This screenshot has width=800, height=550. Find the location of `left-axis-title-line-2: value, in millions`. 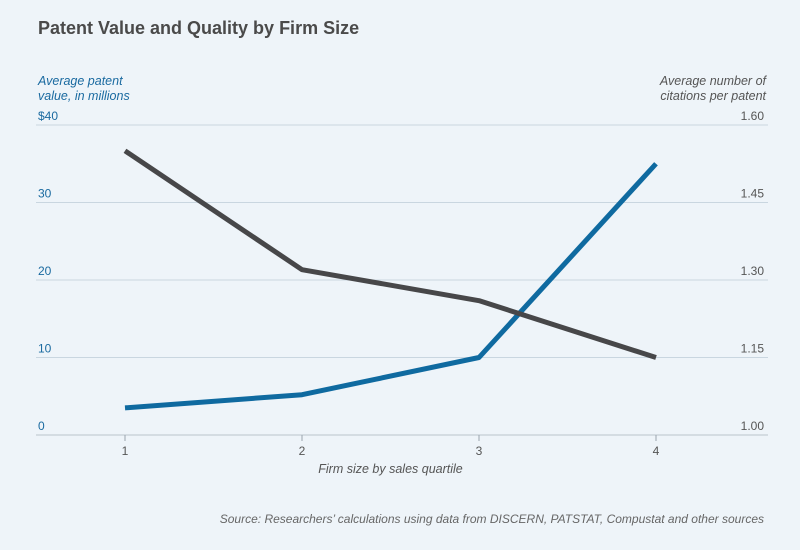

left-axis-title-line-2: value, in millions is located at coordinates (84, 96).